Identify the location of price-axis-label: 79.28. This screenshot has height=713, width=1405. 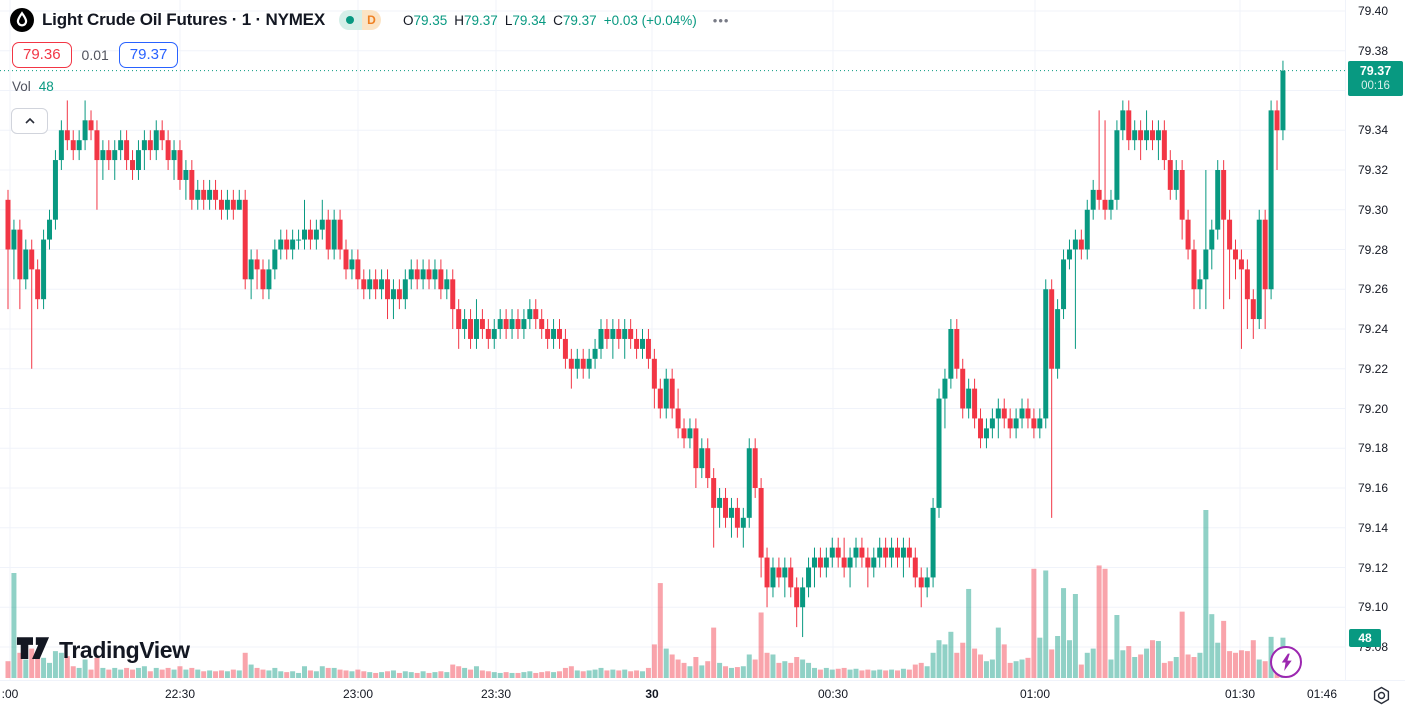
(1373, 249).